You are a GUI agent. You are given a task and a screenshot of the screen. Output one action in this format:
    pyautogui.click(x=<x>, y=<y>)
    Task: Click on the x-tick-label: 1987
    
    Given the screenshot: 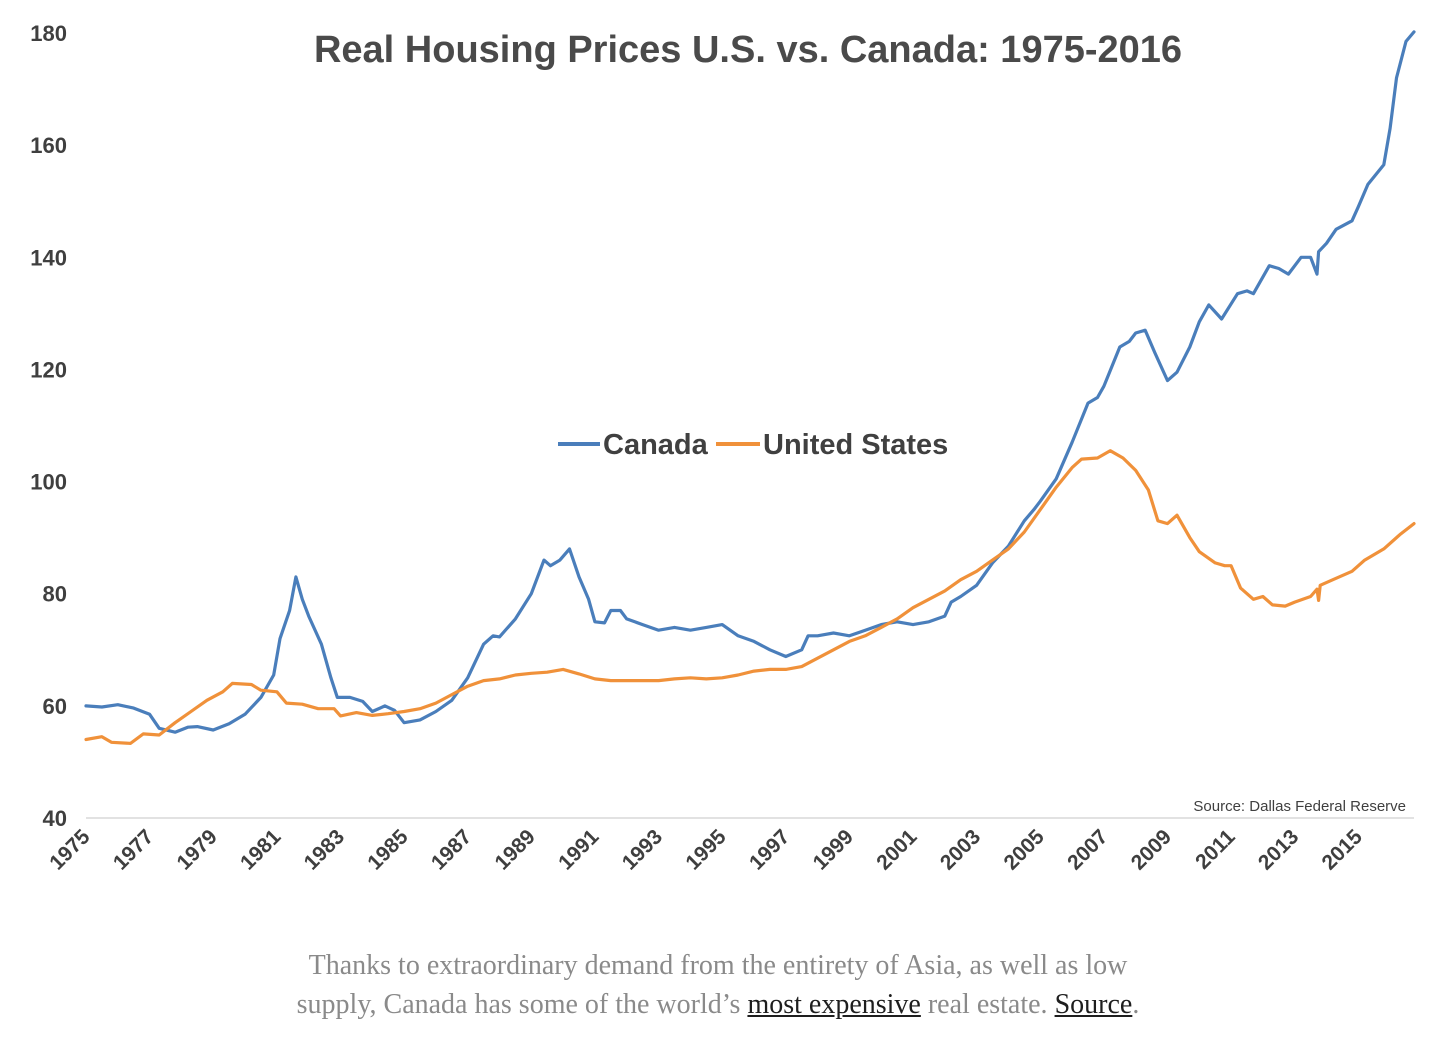 What is the action you would take?
    pyautogui.click(x=451, y=849)
    